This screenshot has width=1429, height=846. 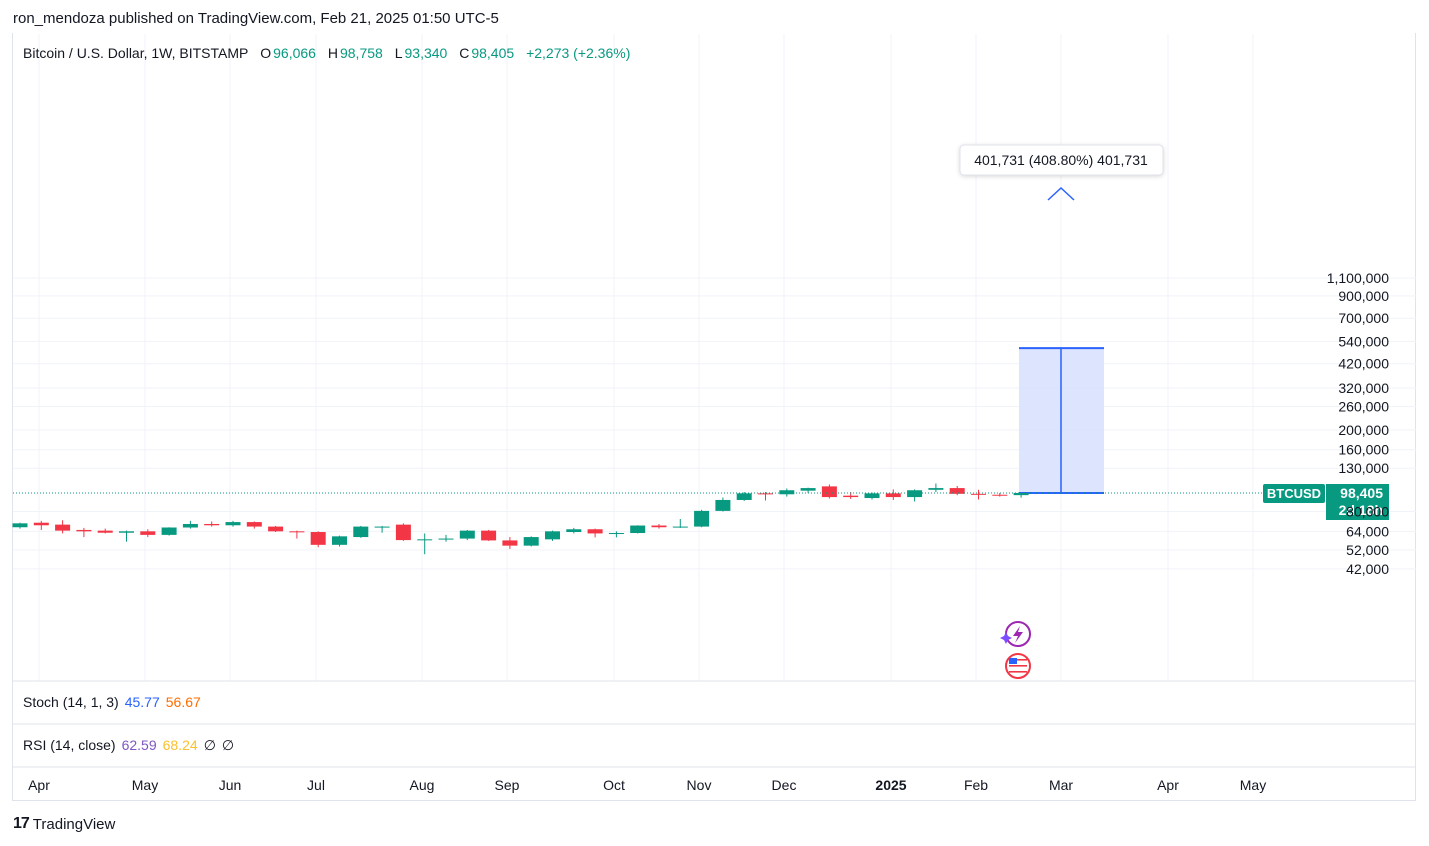 I want to click on stoch-label: Stoch (14, 1, 3), so click(x=71, y=702).